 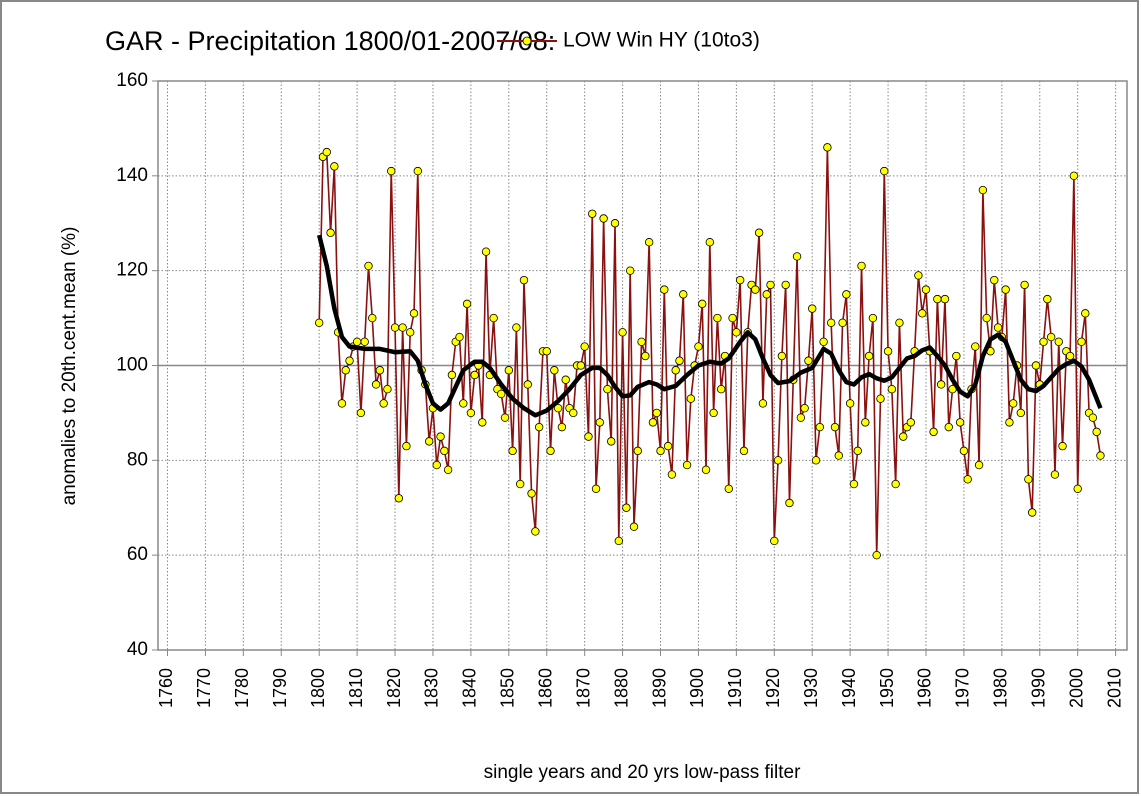 I want to click on y-tick-label: 160, so click(x=132, y=80).